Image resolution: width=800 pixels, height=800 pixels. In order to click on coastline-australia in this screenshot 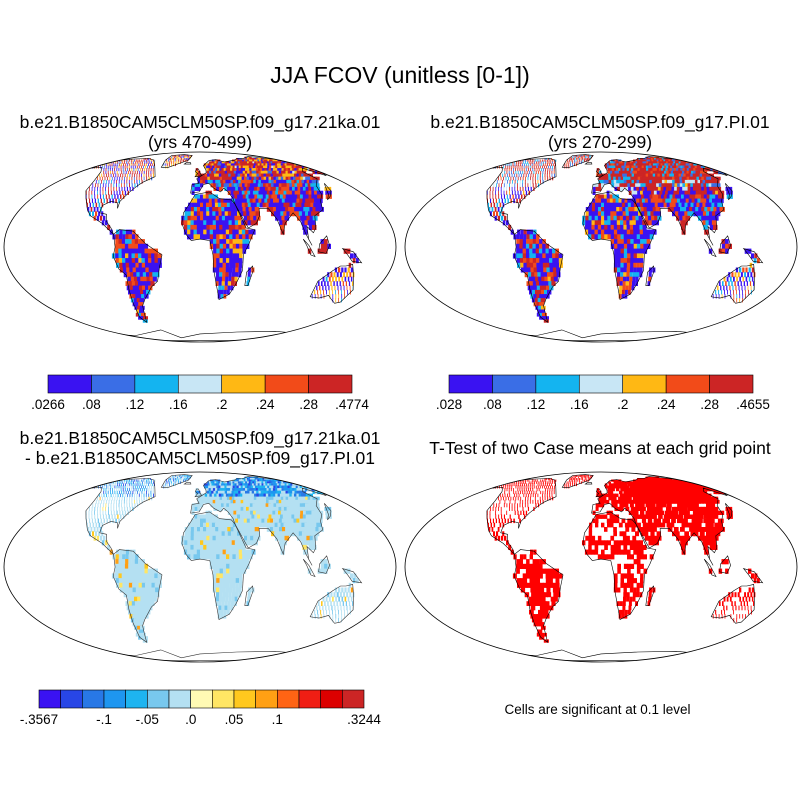, I will do `click(331, 284)`.